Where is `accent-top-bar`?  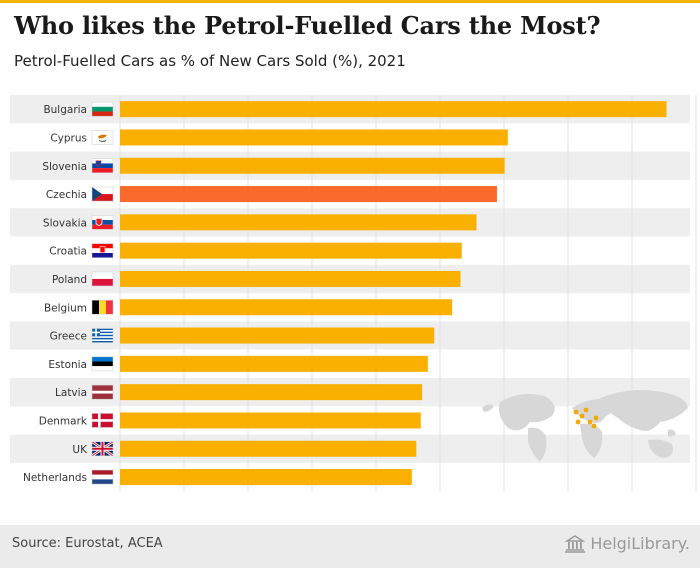 accent-top-bar is located at coordinates (350, 1).